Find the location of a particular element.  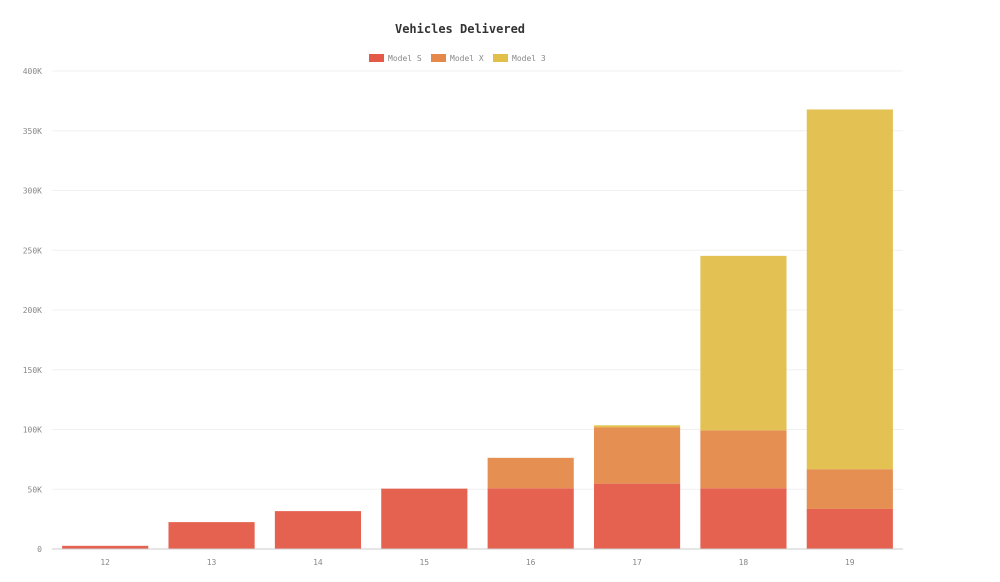

x-tick-label: 13 is located at coordinates (212, 562).